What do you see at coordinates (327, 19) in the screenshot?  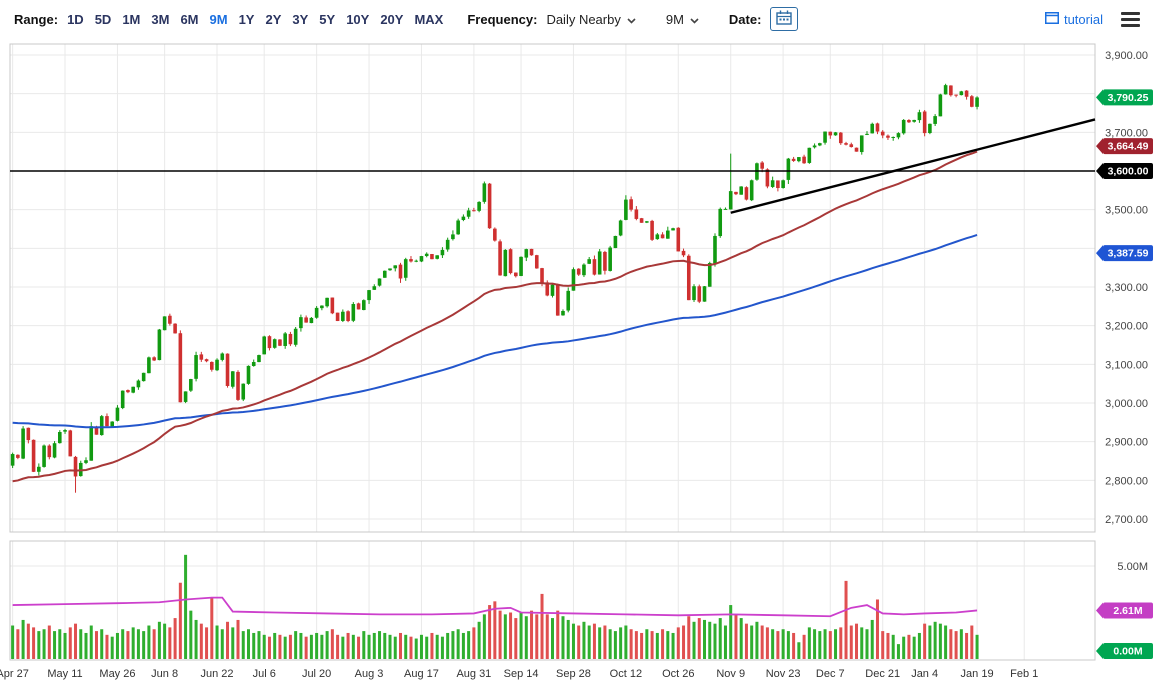 I see `range-option-5y: 5Y` at bounding box center [327, 19].